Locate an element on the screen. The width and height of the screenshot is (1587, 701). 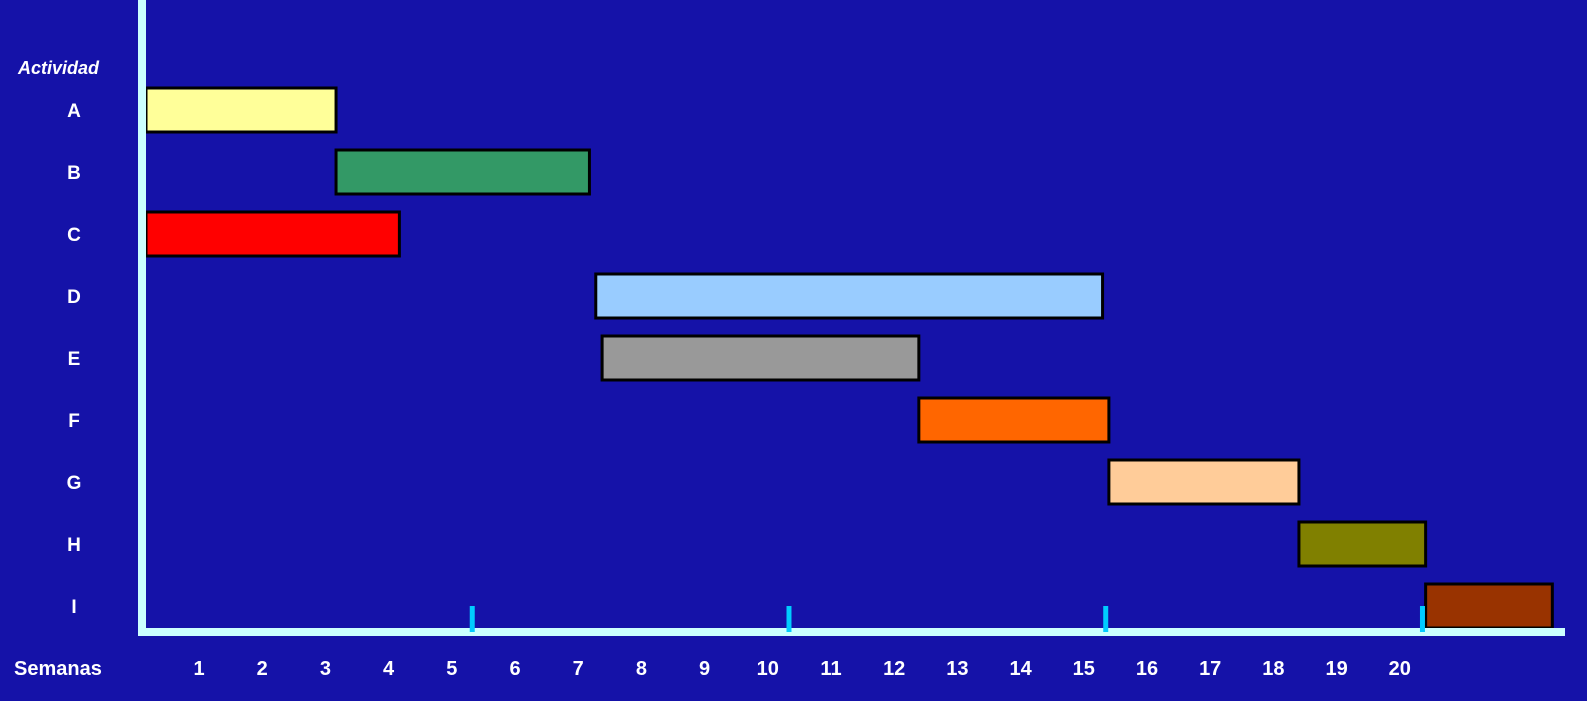
x-tick-label: 7 is located at coordinates (578, 669).